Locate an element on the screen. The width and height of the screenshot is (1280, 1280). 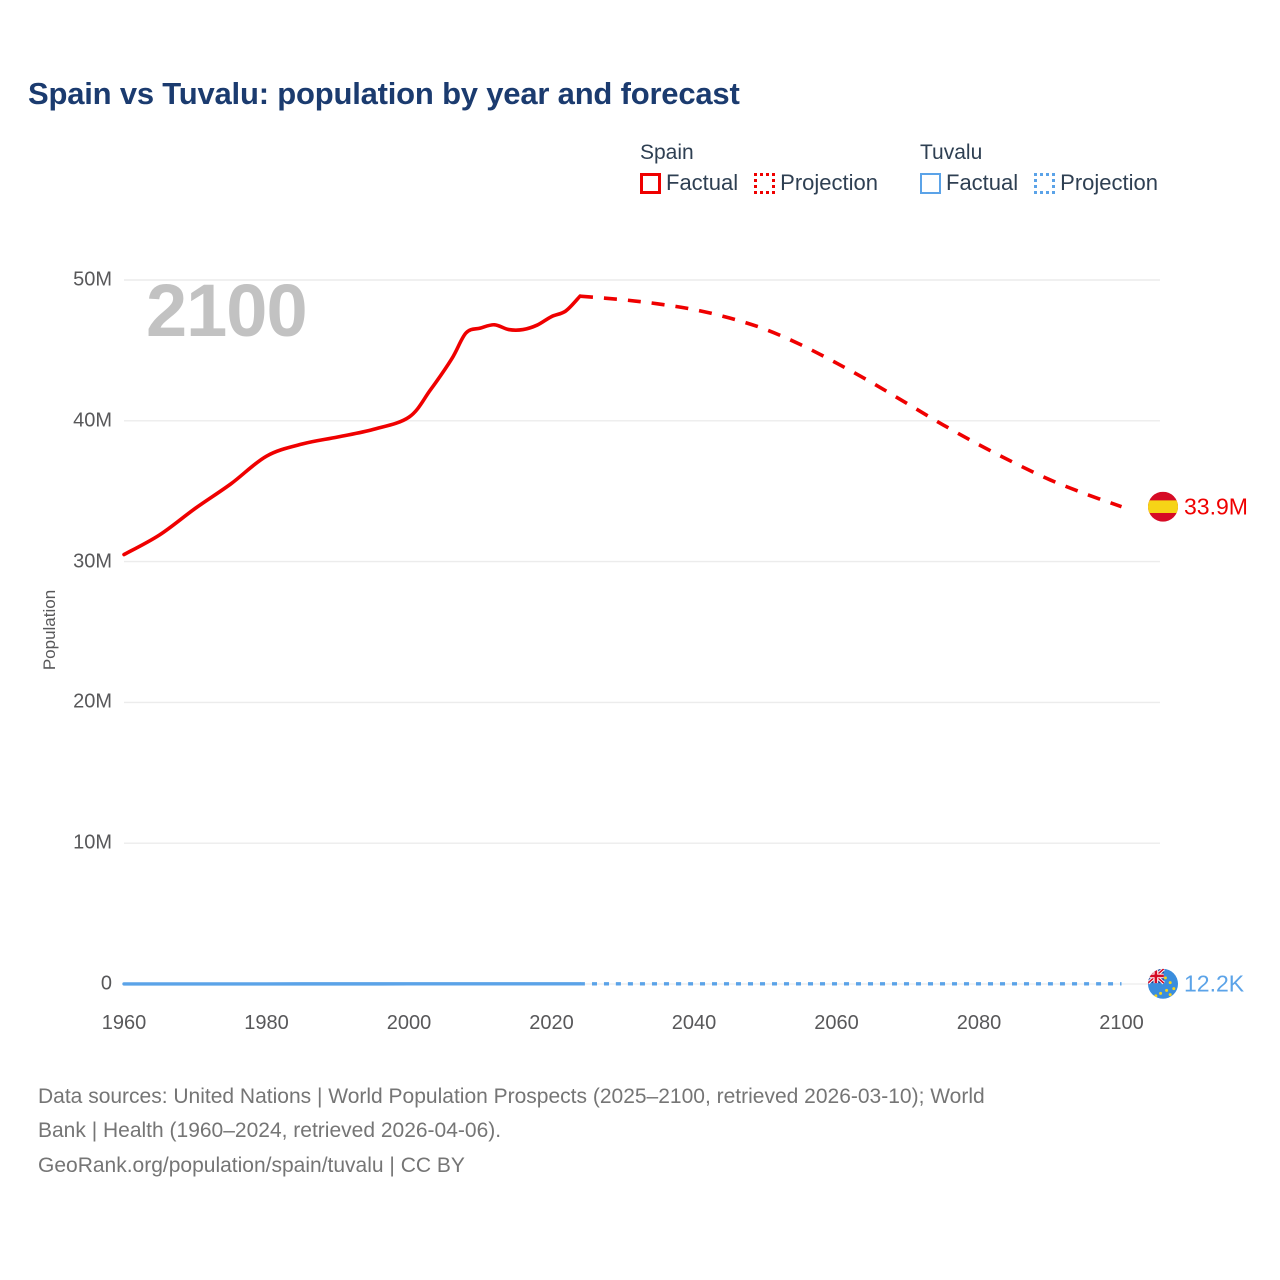
spain-factual-line is located at coordinates (352, 425).